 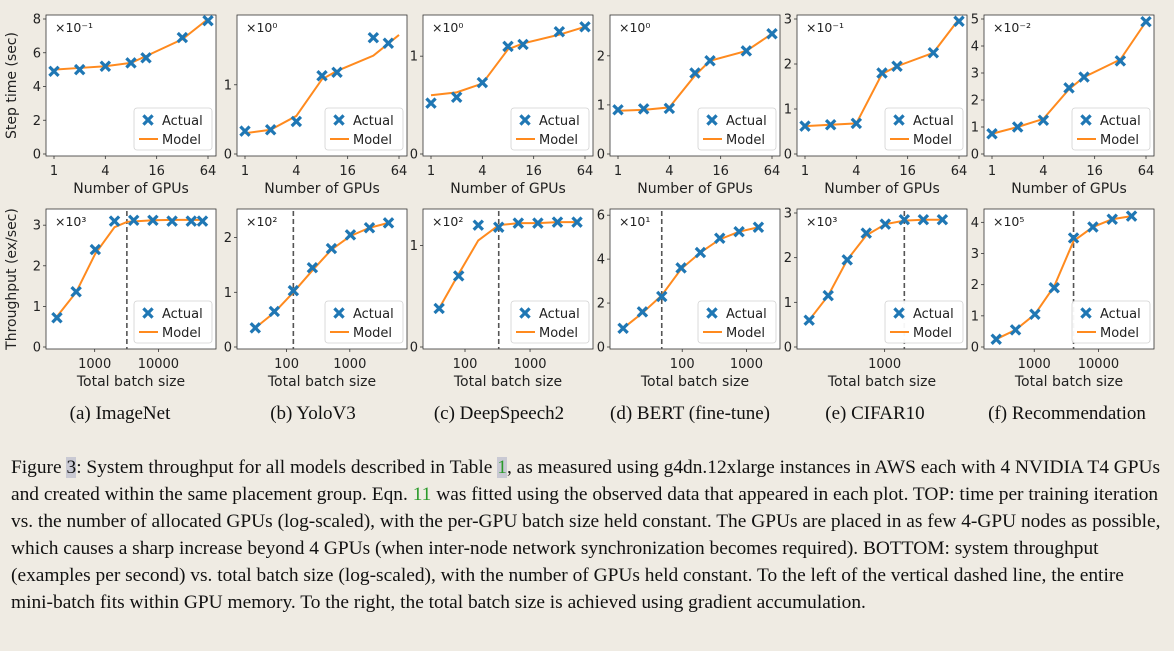 I want to click on panel-top-0-legend-model-label: Model, so click(x=181, y=140).